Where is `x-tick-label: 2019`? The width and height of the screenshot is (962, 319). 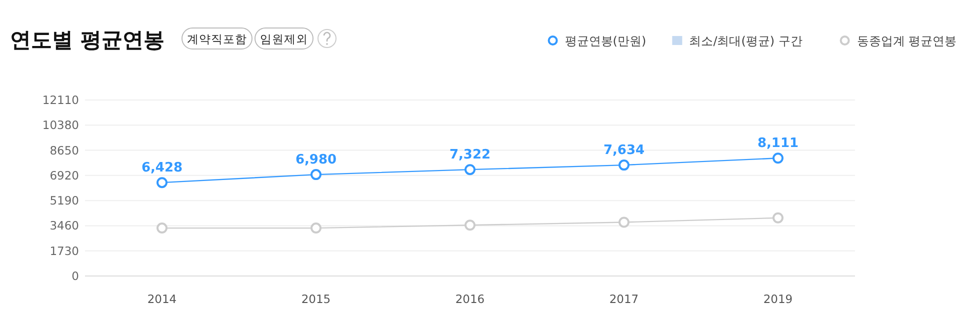 x-tick-label: 2019 is located at coordinates (778, 299).